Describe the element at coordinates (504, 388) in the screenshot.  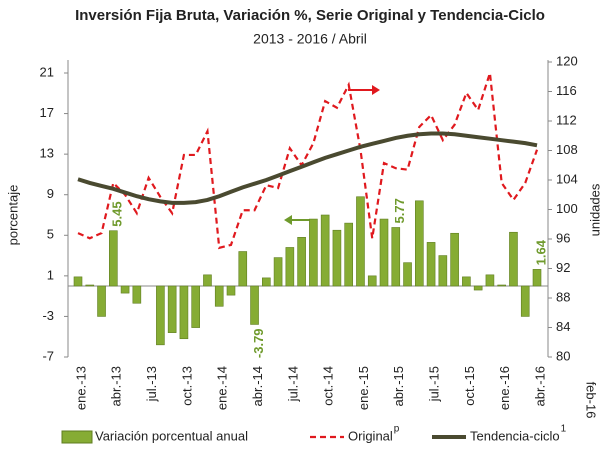
I see `x-tick-label: ene.-16` at that location.